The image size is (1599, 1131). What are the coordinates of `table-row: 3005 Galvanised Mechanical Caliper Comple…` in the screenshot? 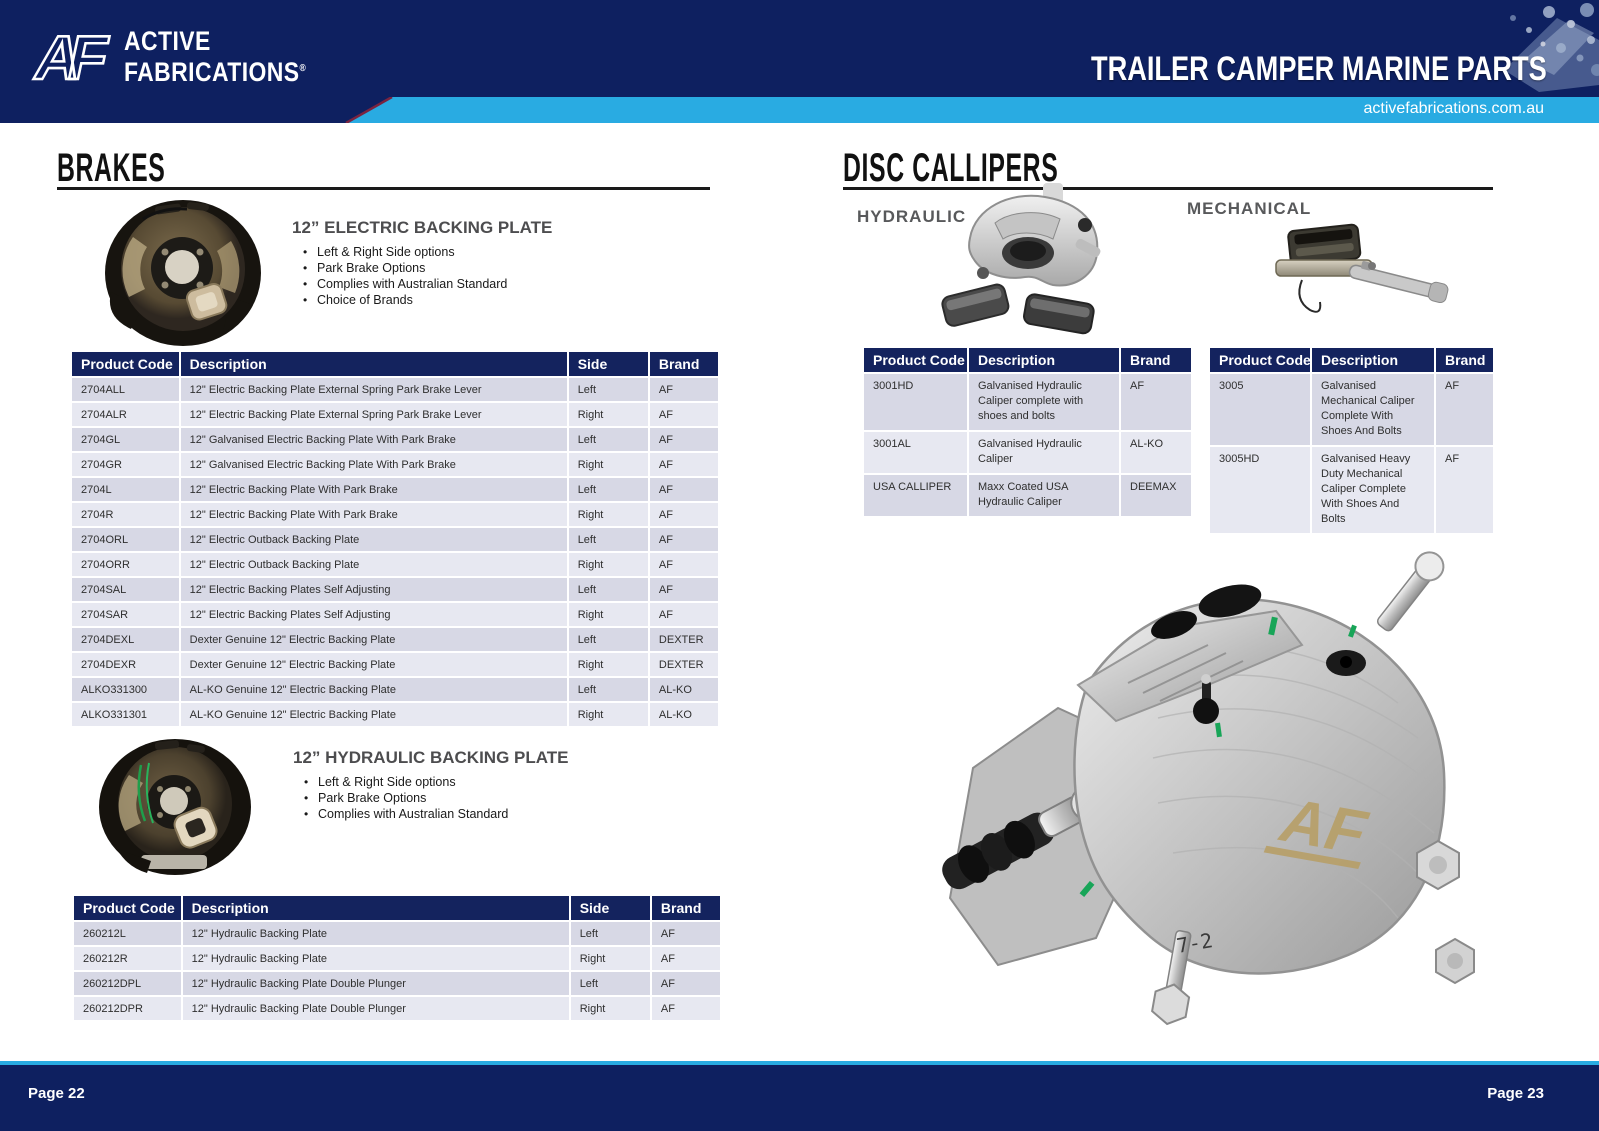 It's located at (1351, 409).